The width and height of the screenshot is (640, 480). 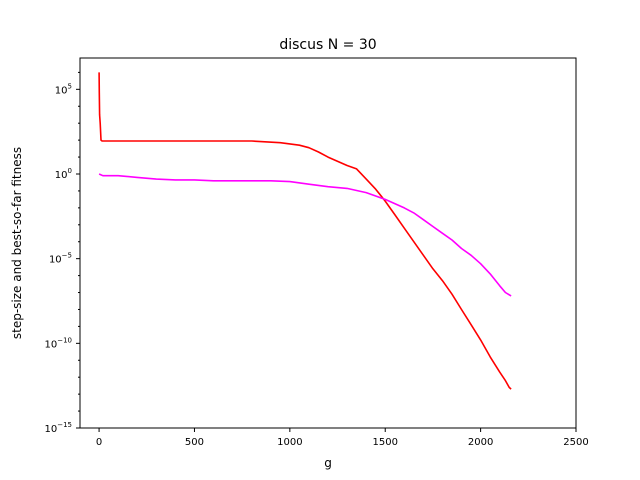 I want to click on x-tick-label: 1000, so click(x=289, y=442).